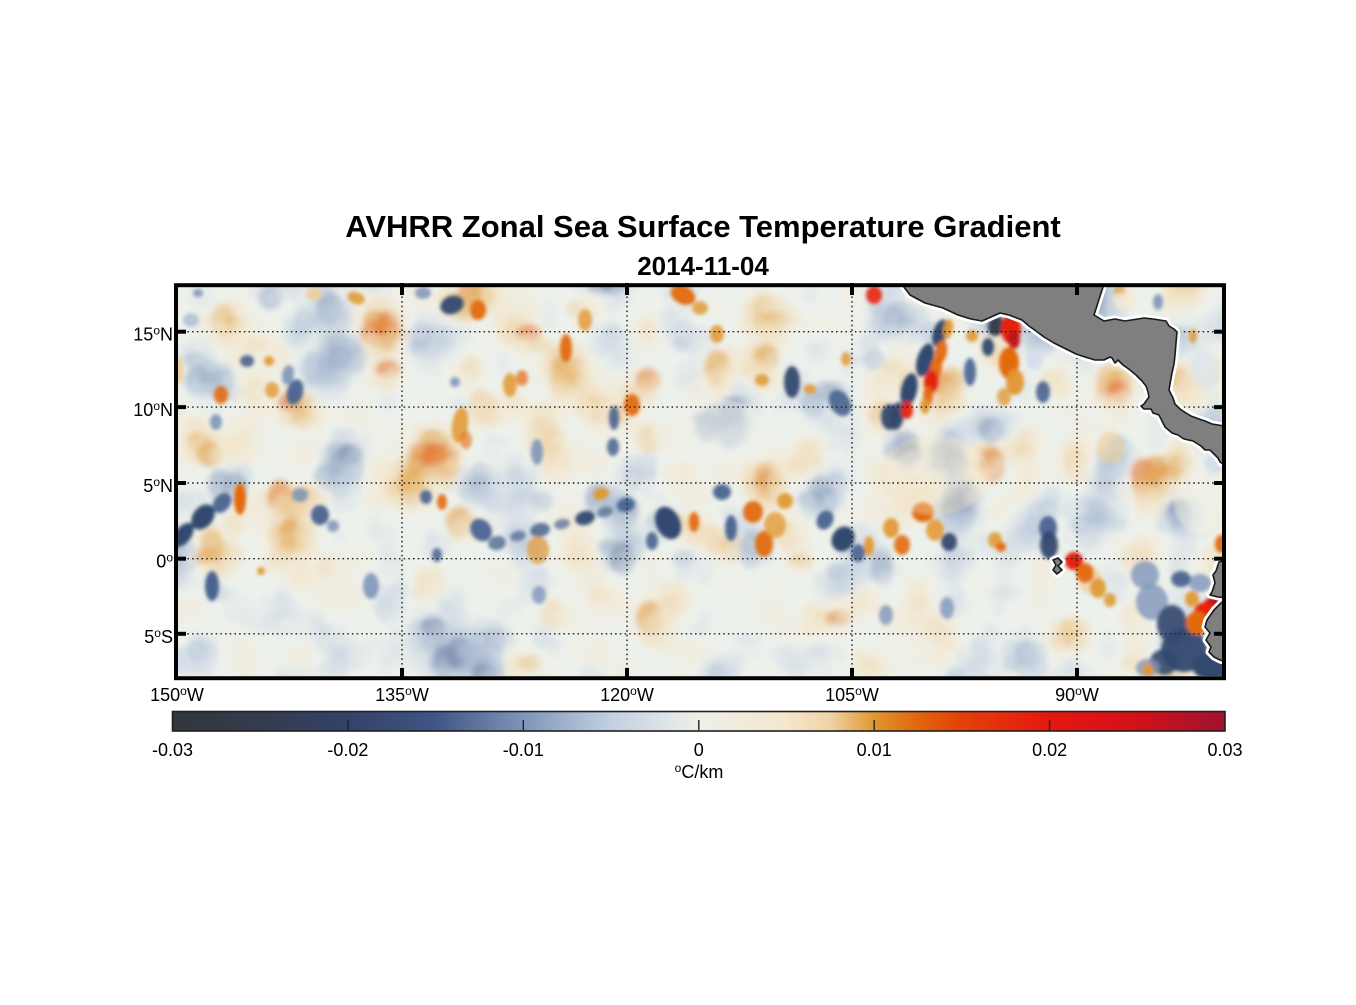  What do you see at coordinates (703, 266) in the screenshot?
I see `svg-text: 2014-11-04` at bounding box center [703, 266].